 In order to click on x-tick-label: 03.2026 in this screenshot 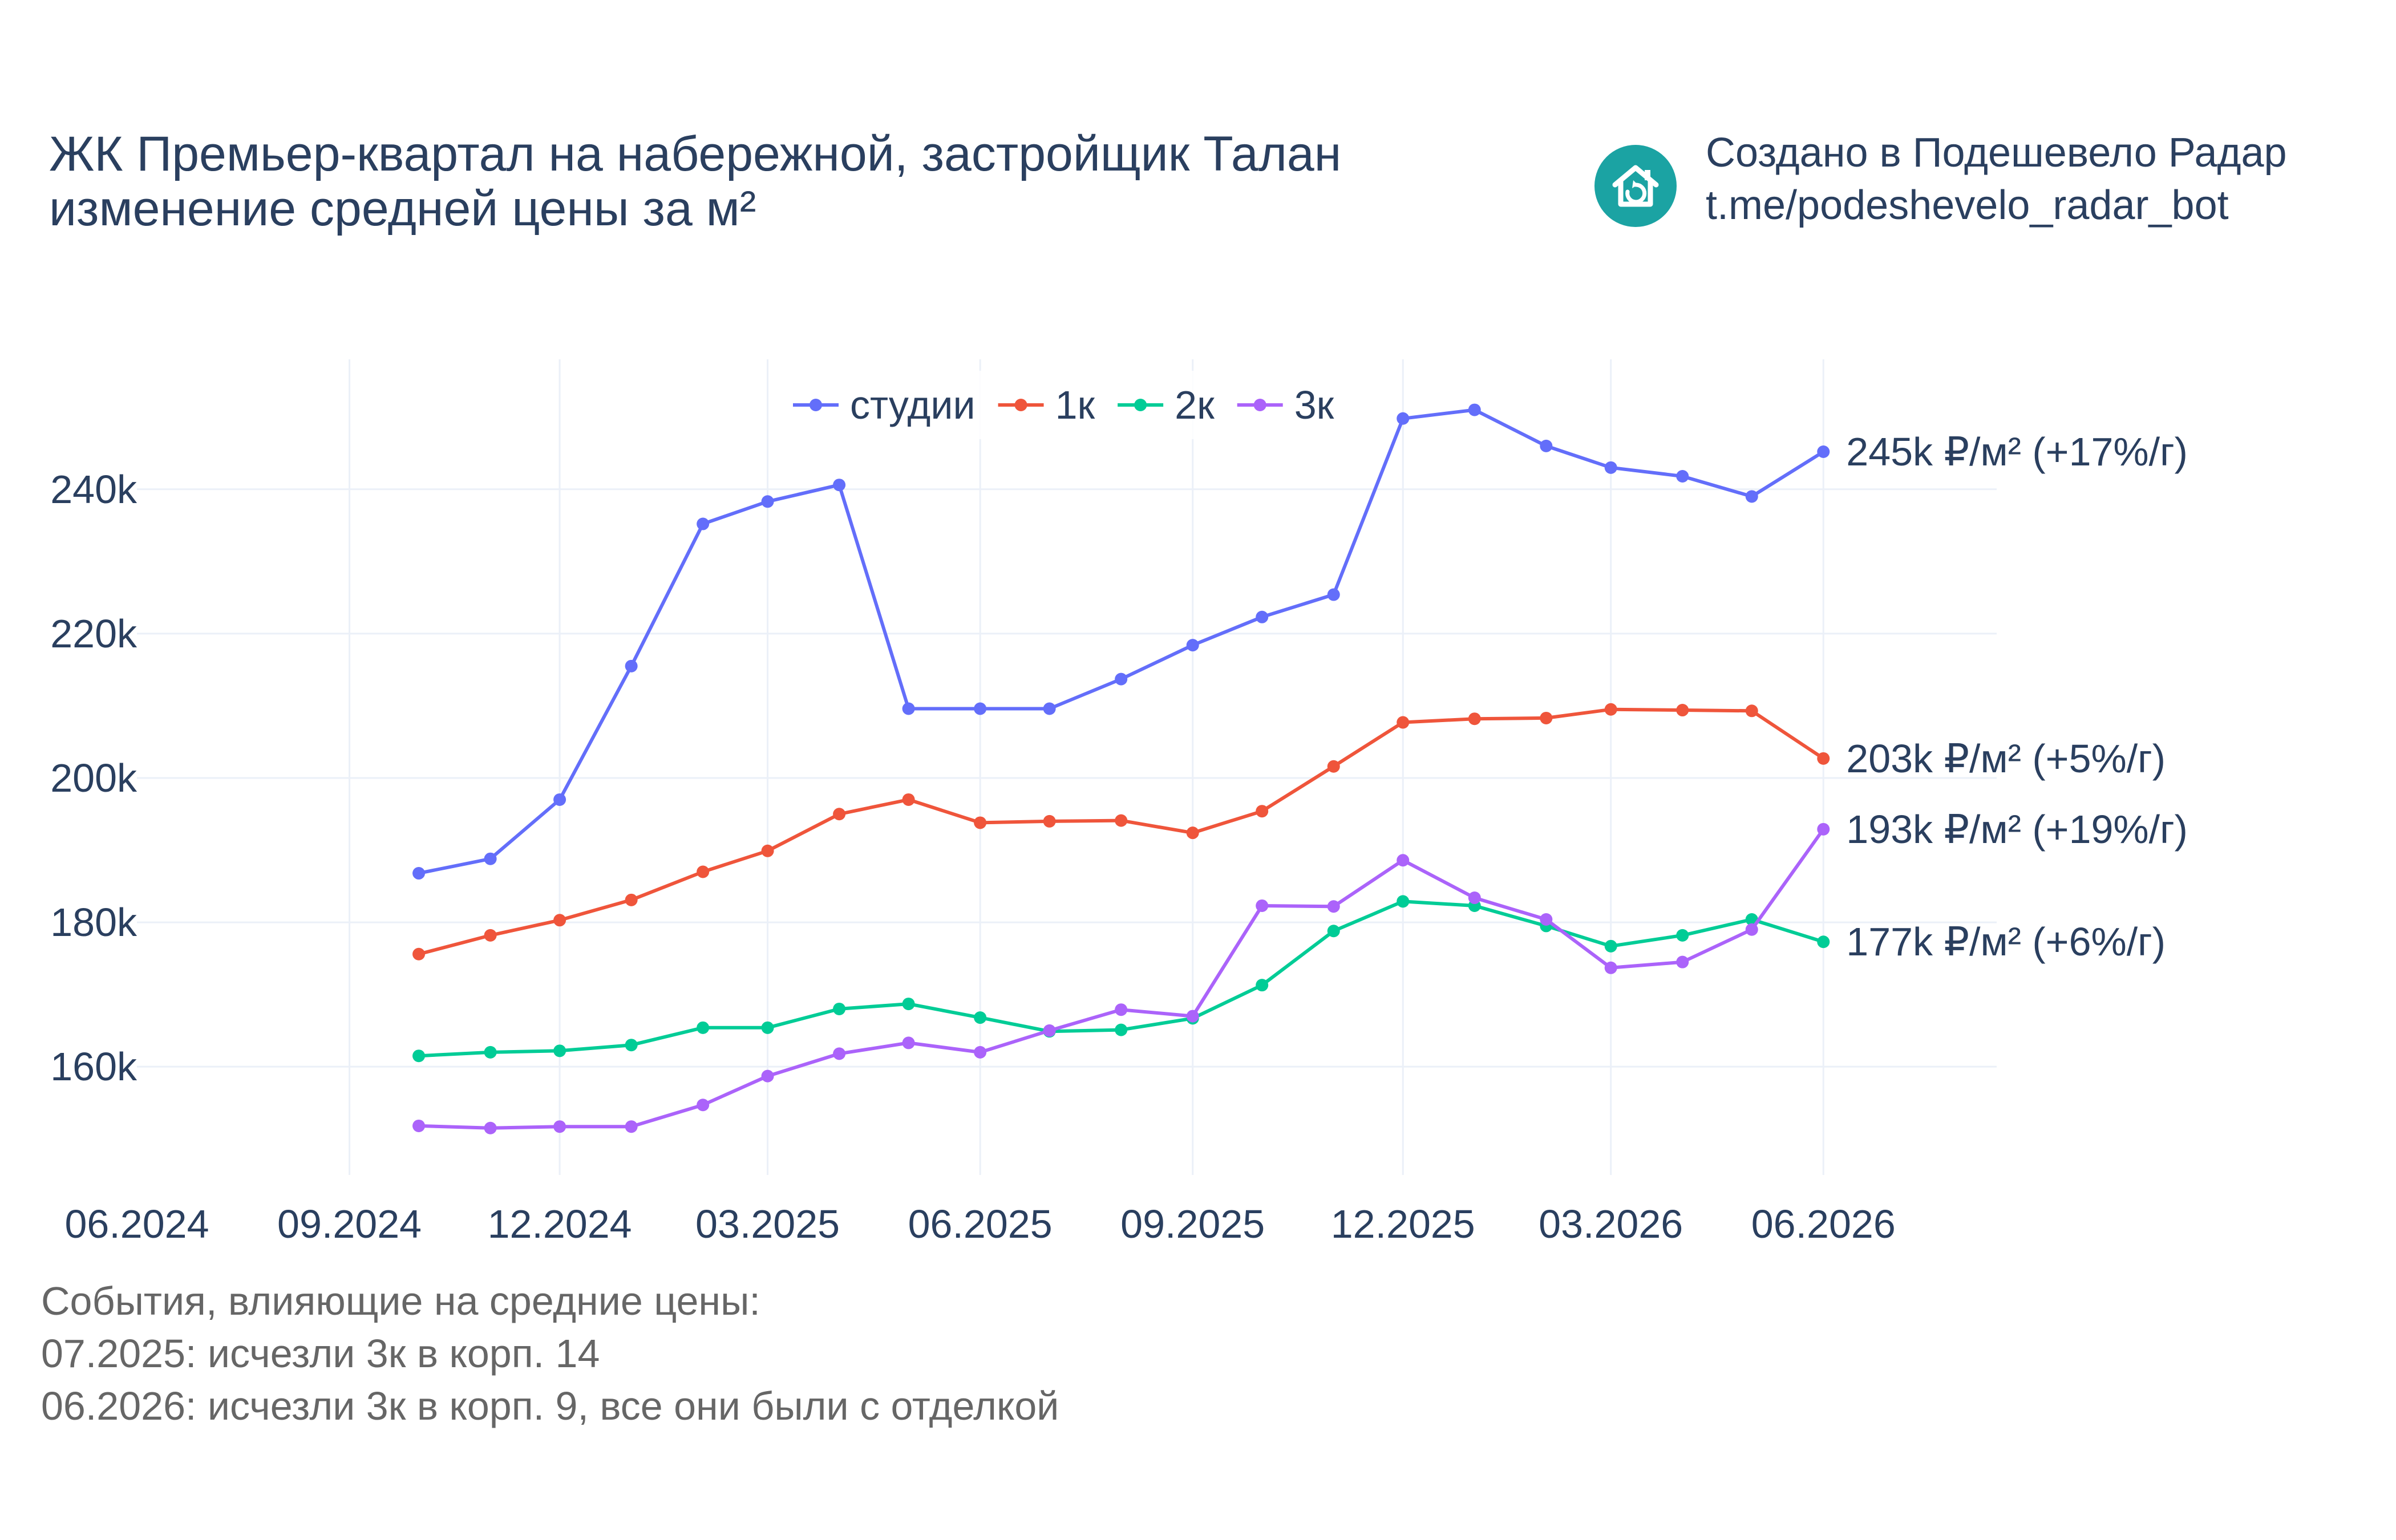, I will do `click(1611, 1224)`.